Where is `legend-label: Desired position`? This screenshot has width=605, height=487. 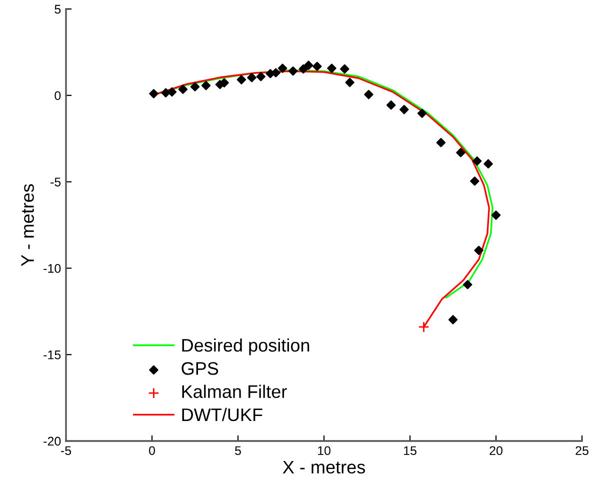 legend-label: Desired position is located at coordinates (246, 347).